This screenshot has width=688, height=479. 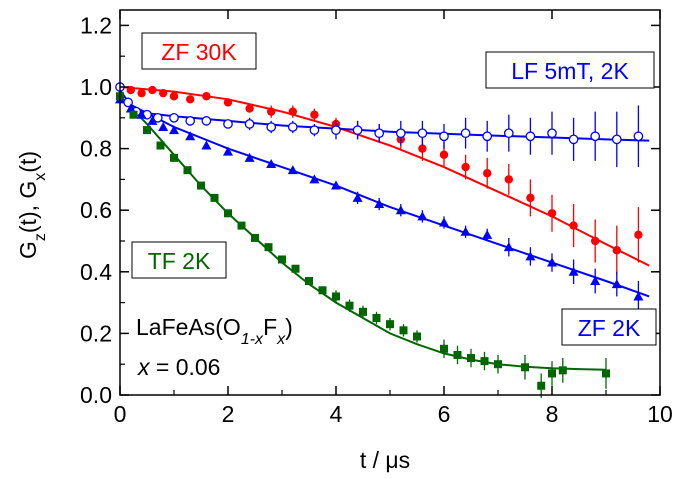 I want to click on y-tick-label: 0.4, so click(x=96, y=272).